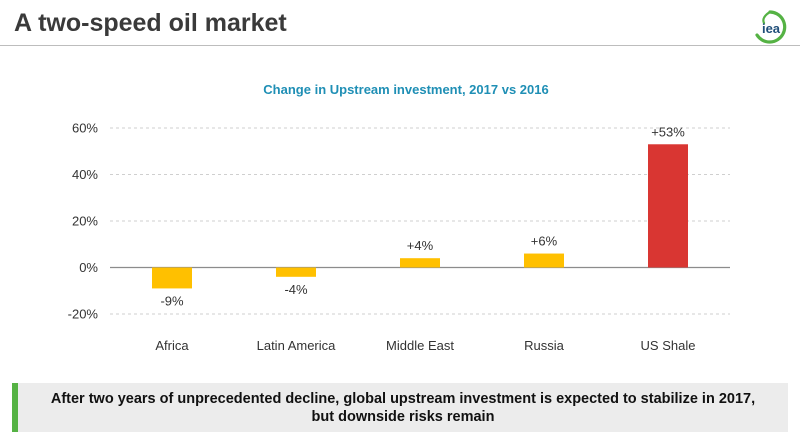  Describe the element at coordinates (150, 23) in the screenshot. I see `slide-title: A two-speed oil market` at that location.